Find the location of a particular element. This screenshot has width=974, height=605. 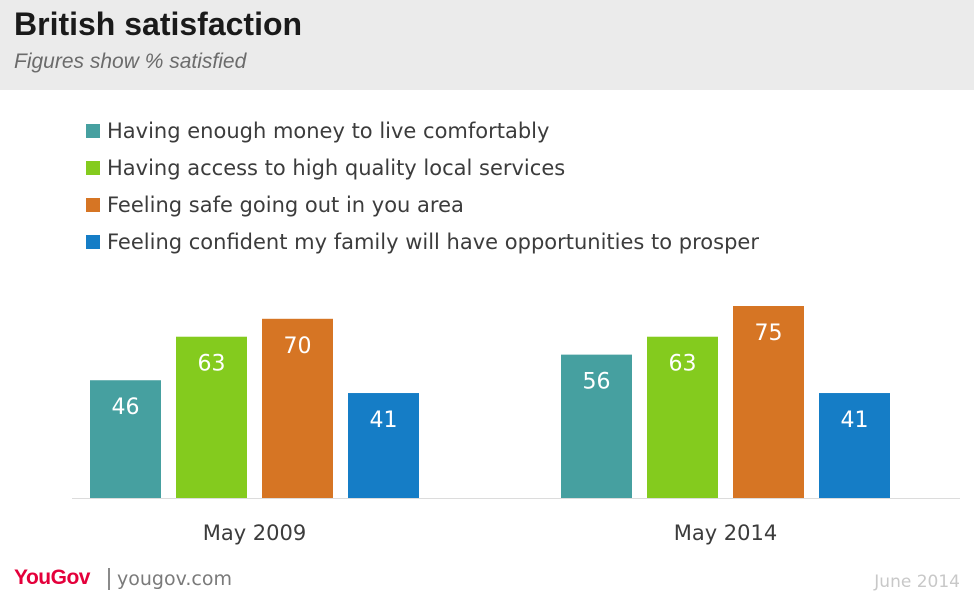

legend-item-money: Having enough money to live comfortably is located at coordinates (422, 130).